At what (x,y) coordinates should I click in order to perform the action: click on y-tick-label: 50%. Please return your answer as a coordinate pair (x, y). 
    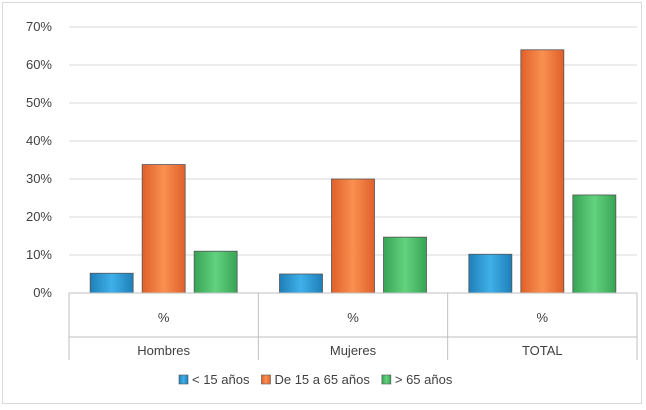
    Looking at the image, I should click on (39, 102).